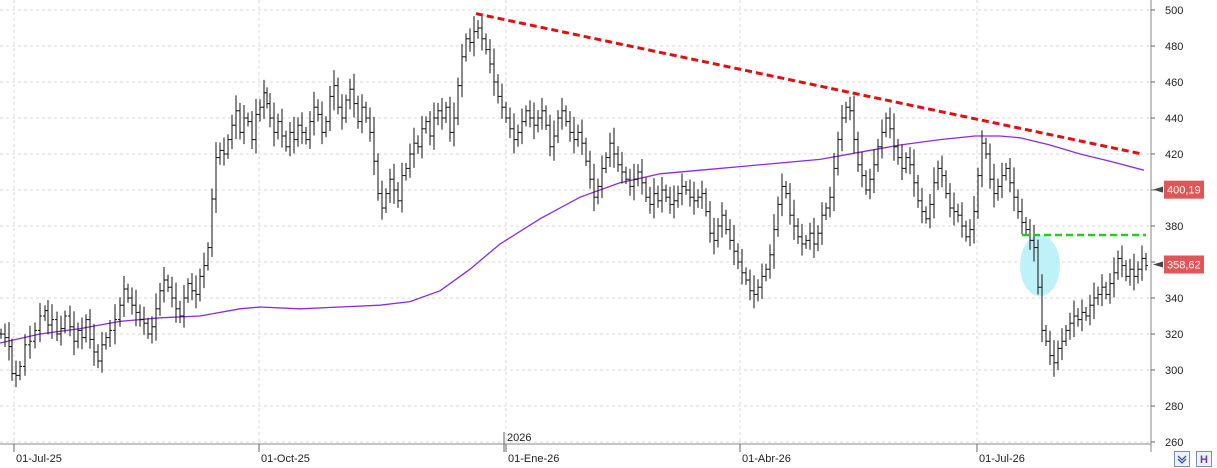  What do you see at coordinates (1182, 459) in the screenshot?
I see `scroll-down-icon` at bounding box center [1182, 459].